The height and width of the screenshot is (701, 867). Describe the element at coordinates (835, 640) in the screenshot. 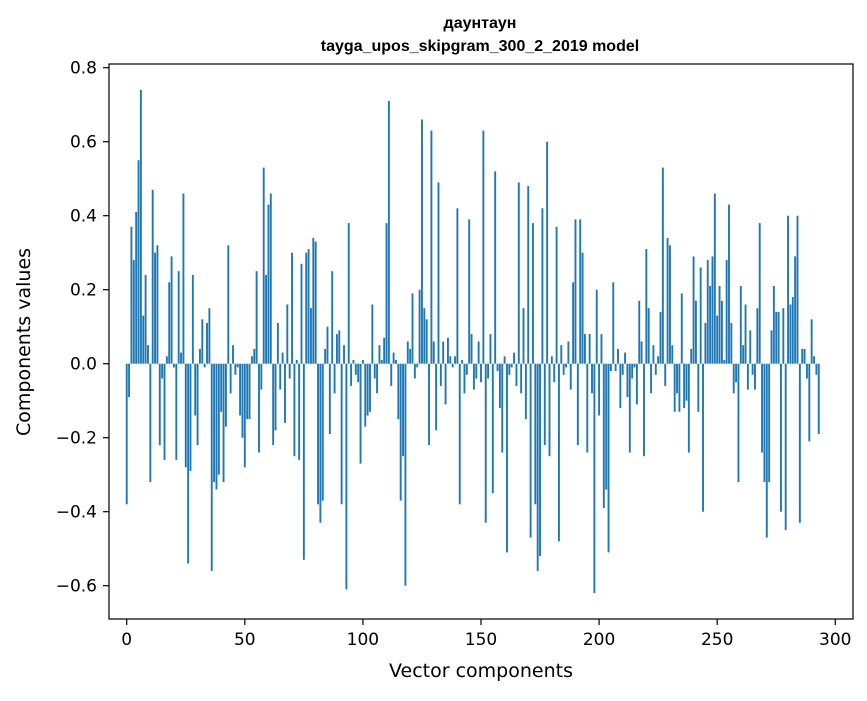

I see `x-tick-label: 300` at that location.